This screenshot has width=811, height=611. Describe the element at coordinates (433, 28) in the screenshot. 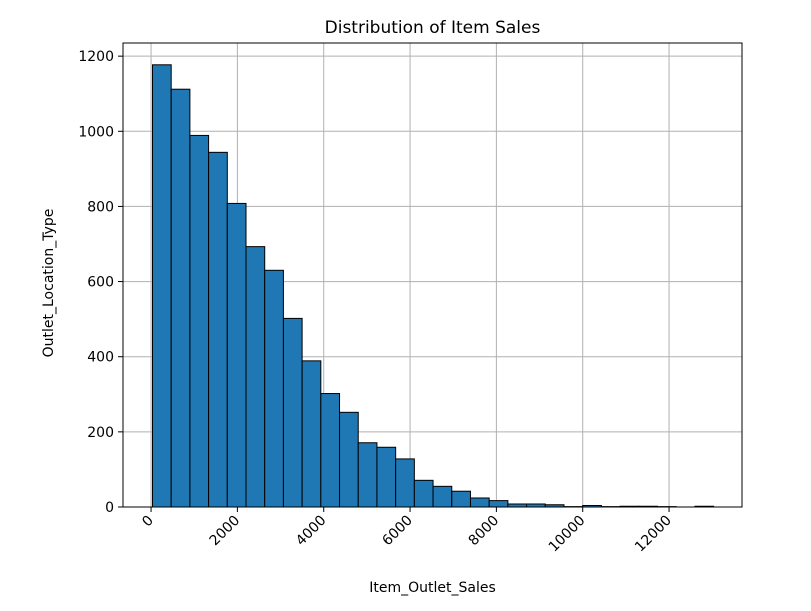

I see `chart-title: Distribution of Item Sales` at that location.